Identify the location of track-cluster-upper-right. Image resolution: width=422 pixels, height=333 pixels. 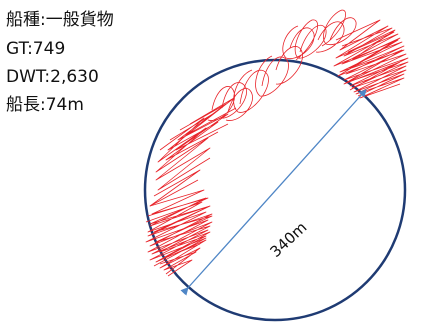
(371, 59).